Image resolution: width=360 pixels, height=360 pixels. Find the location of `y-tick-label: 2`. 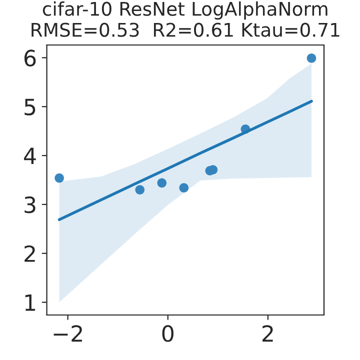

y-tick-label: 2 is located at coordinates (29, 253).